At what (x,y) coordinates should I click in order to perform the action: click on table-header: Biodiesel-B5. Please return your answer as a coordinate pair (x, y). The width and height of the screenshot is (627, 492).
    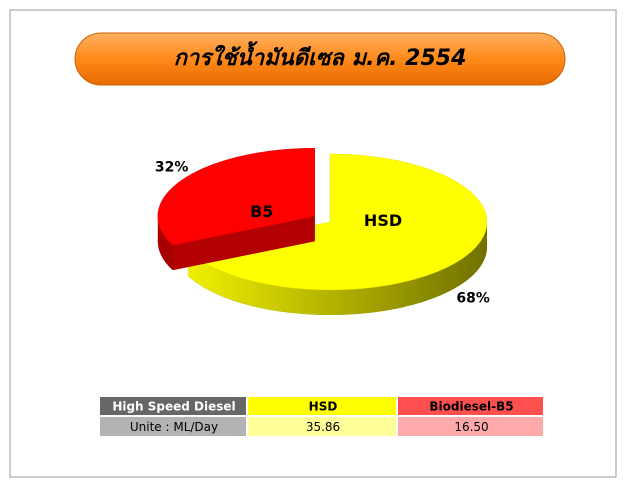
    Looking at the image, I should click on (471, 407).